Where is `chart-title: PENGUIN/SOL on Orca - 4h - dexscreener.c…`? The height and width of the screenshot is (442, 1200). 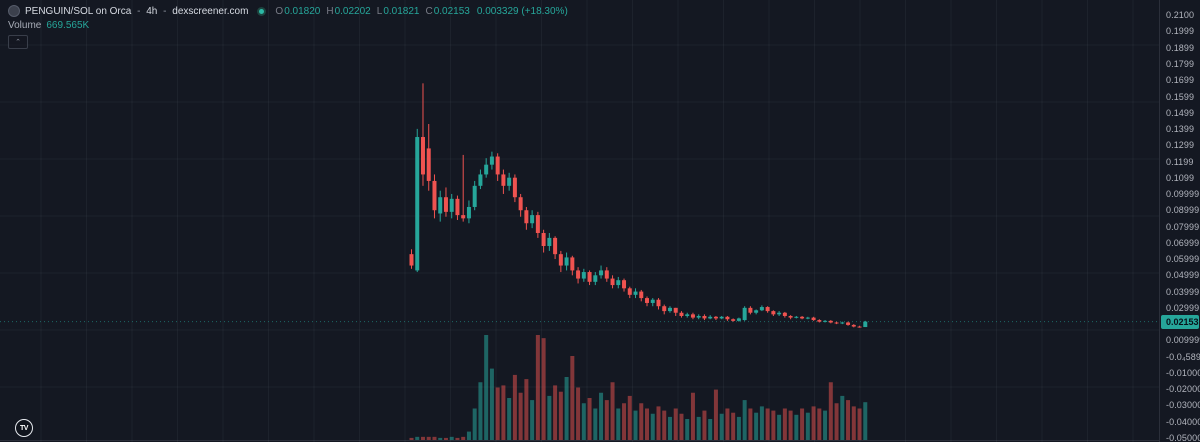 chart-title: PENGUIN/SOL on Orca - 4h - dexscreener.c… is located at coordinates (137, 11).